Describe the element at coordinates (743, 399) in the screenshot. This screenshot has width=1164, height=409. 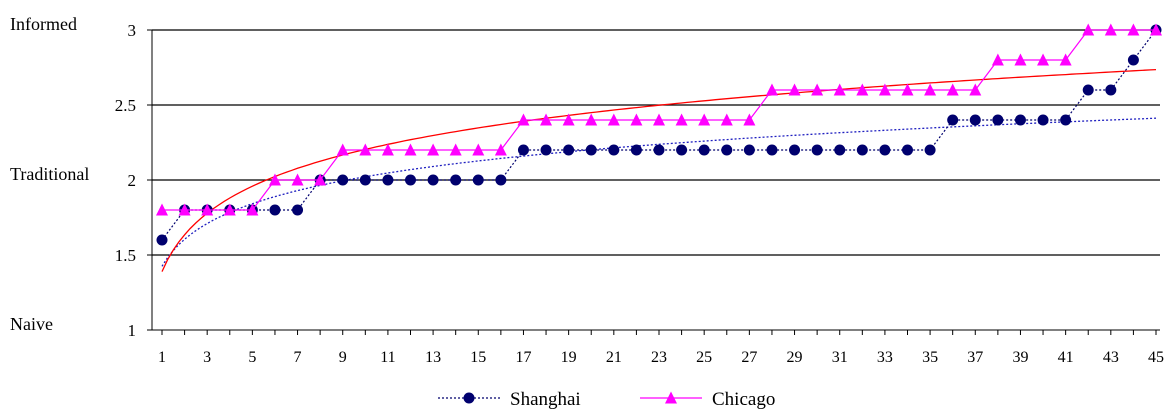
I see `legend-label: Chicago` at that location.